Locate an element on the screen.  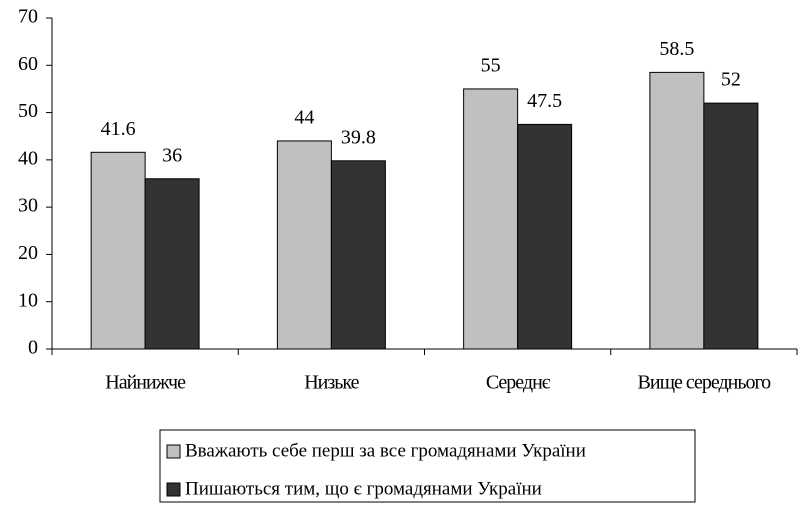
x-tick-label: Низьке is located at coordinates (331, 383).